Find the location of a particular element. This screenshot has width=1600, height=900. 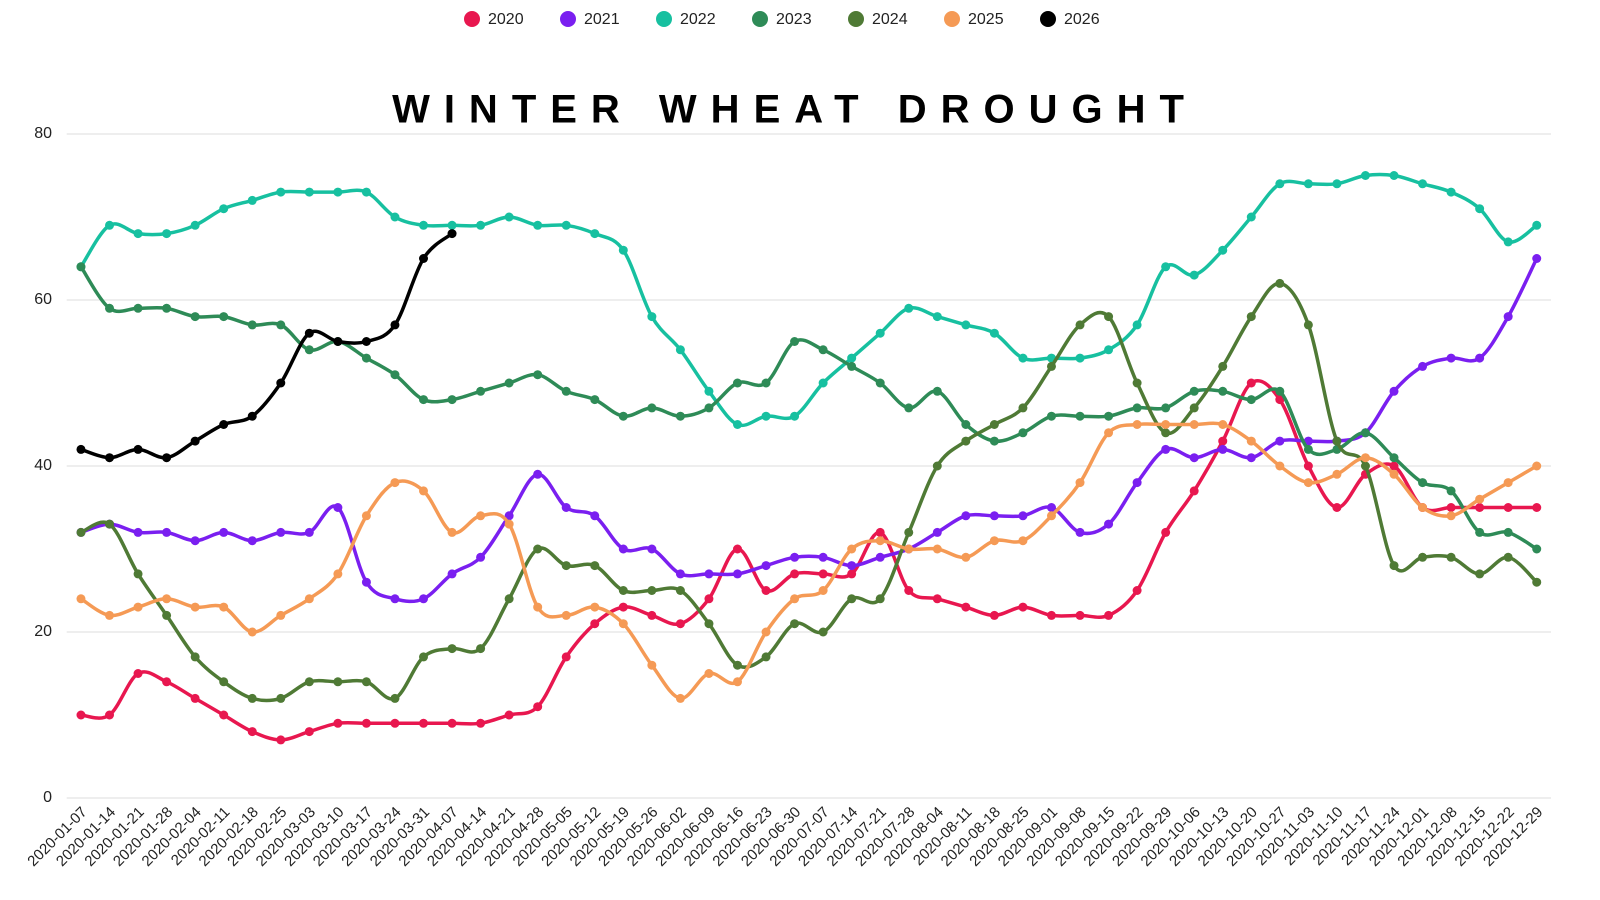

line is located at coordinates (267, 346).